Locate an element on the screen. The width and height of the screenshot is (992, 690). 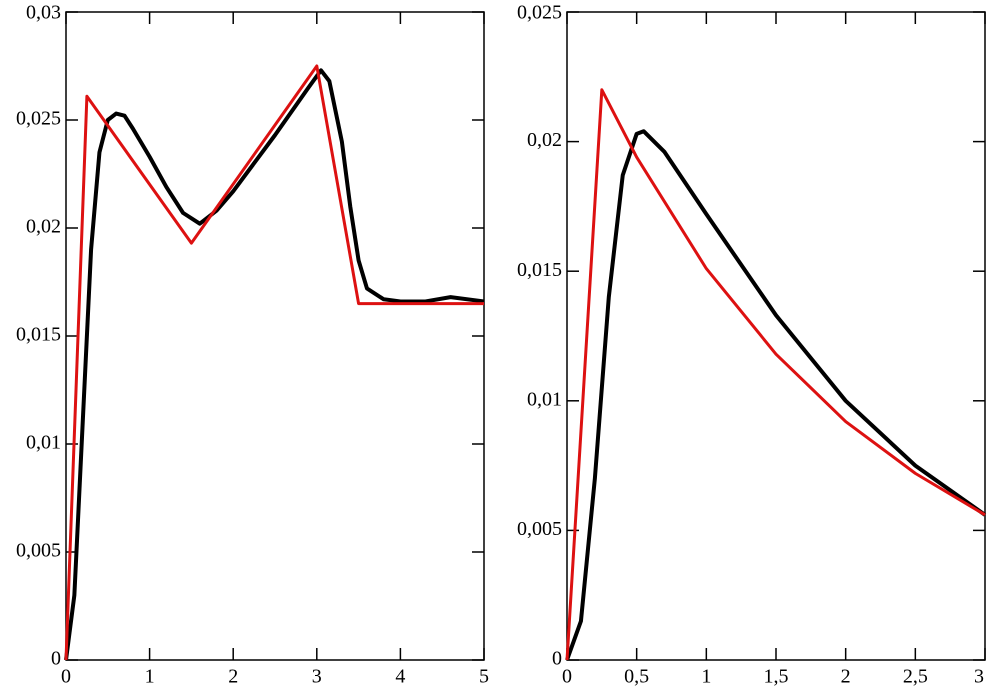
x-tick-label: 2,5 is located at coordinates (915, 677).